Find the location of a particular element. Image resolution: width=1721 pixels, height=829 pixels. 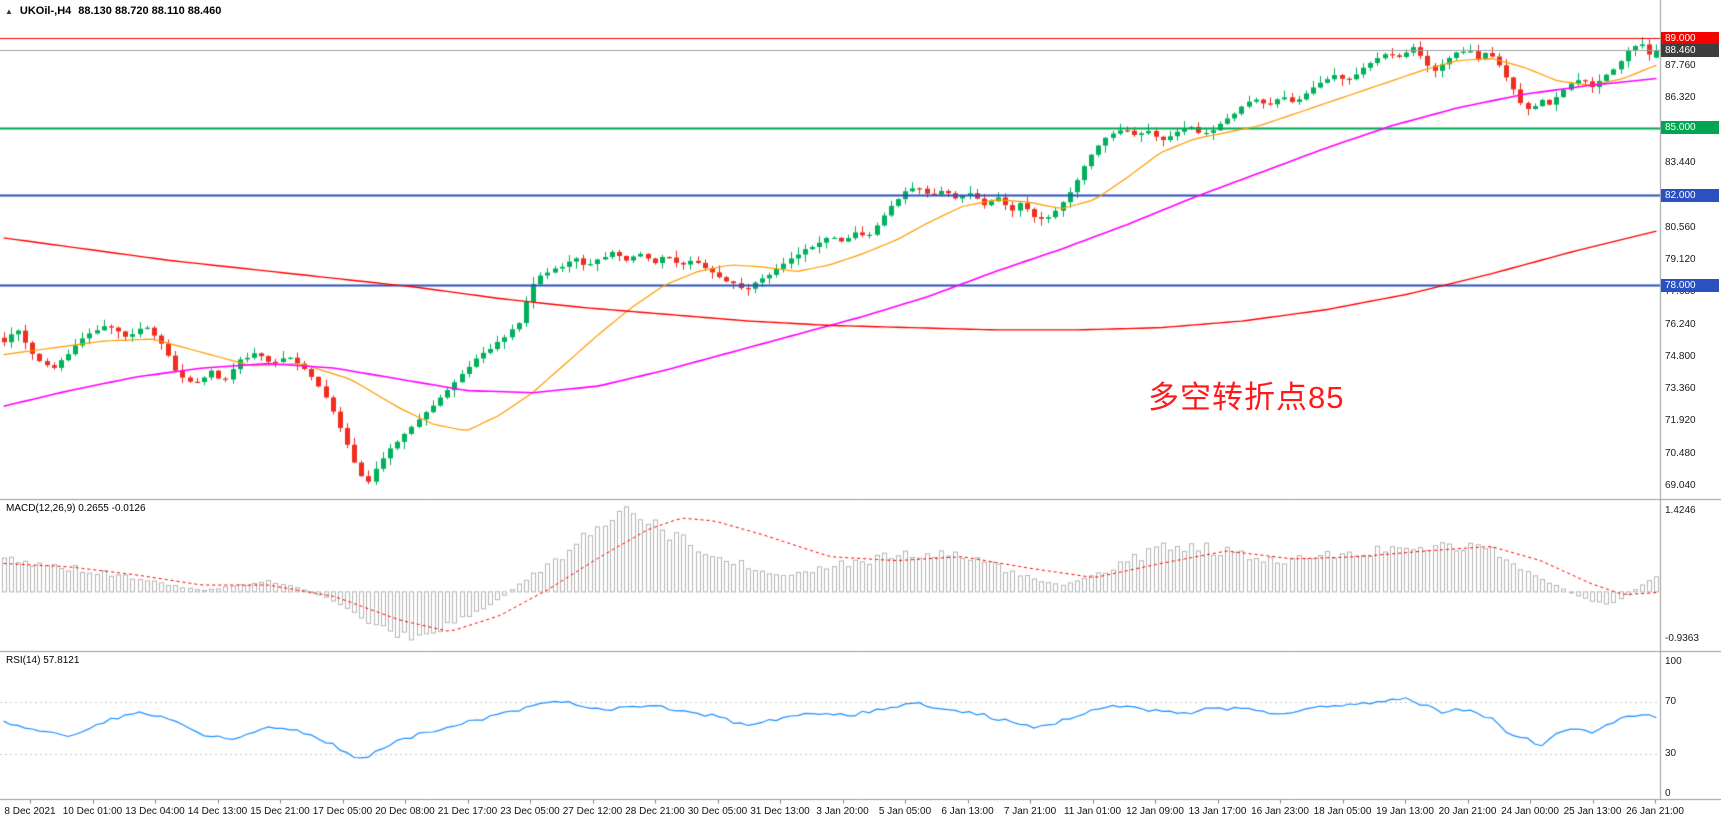

rsi-indicator-label: RSI(14) 57.8121 is located at coordinates (43, 660).